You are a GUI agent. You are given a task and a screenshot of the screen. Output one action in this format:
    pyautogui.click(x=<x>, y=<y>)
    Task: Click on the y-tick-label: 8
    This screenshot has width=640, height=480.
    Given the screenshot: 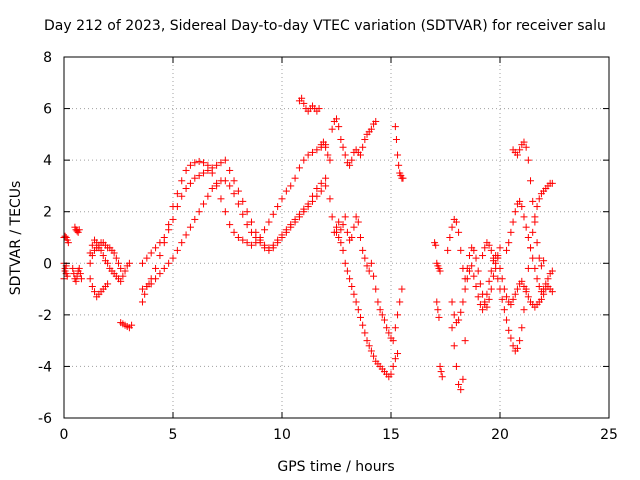 What is the action you would take?
    pyautogui.click(x=47, y=58)
    